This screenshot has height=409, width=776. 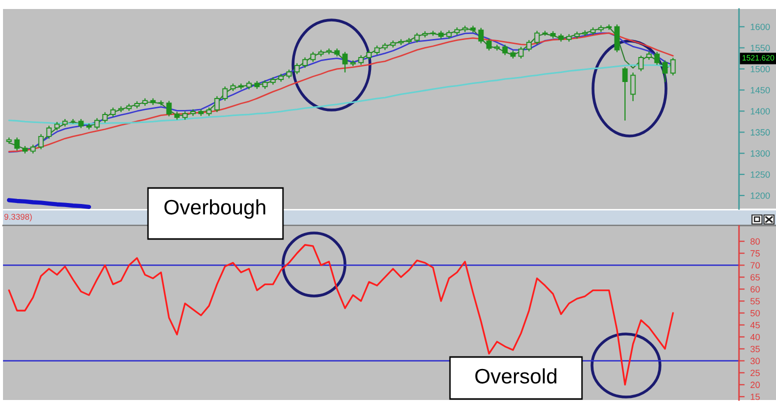 What do you see at coordinates (755, 265) in the screenshot?
I see `y-tick-label: 70` at bounding box center [755, 265].